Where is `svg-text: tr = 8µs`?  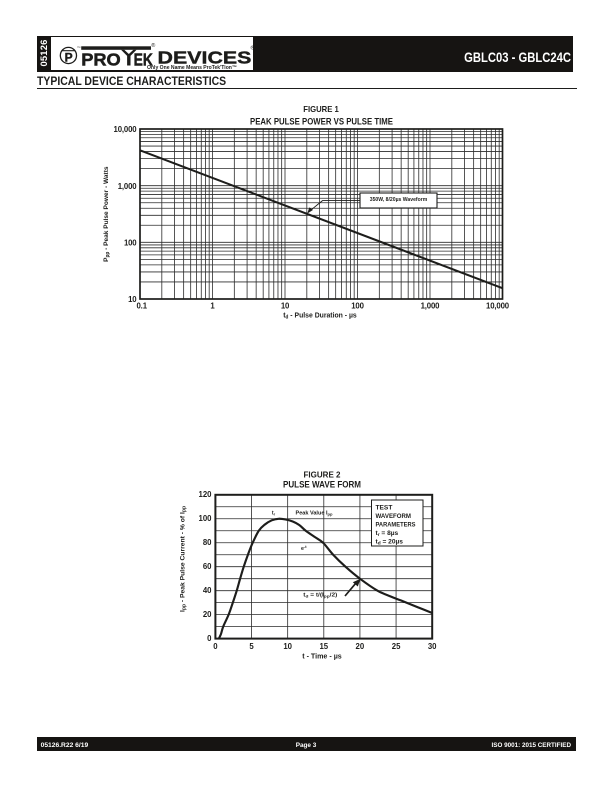 svg-text: tr = 8µs is located at coordinates (387, 534).